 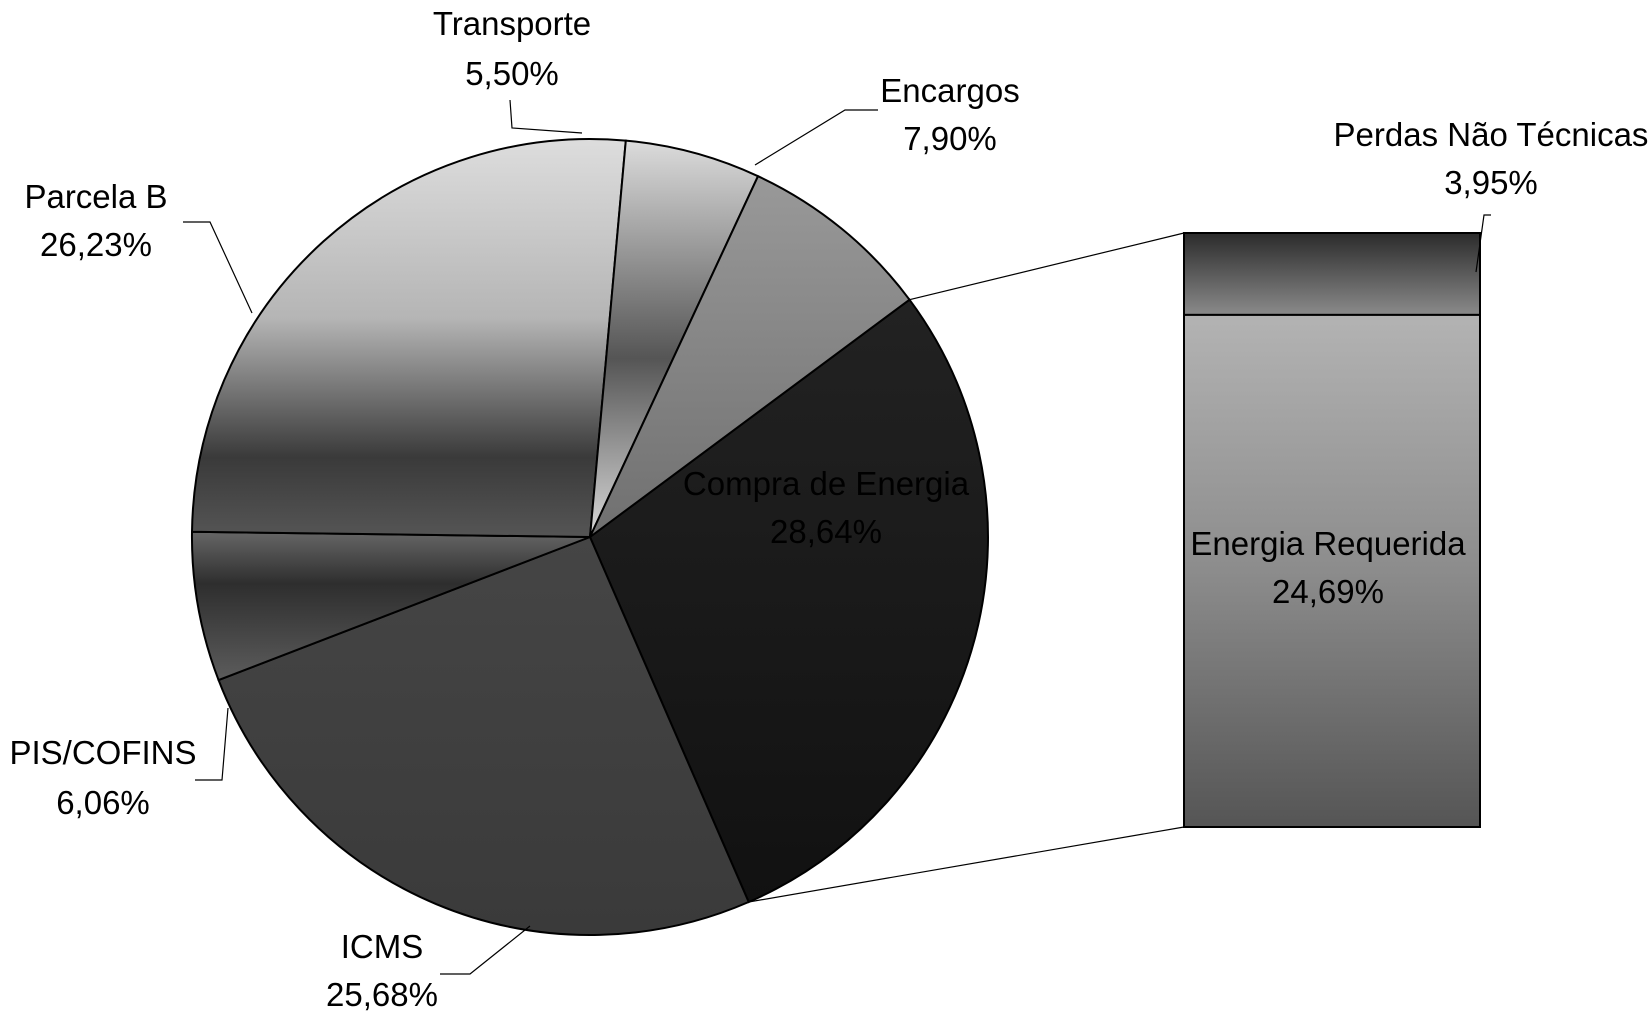 What do you see at coordinates (816, 137) in the screenshot?
I see `leader-line-encargos` at bounding box center [816, 137].